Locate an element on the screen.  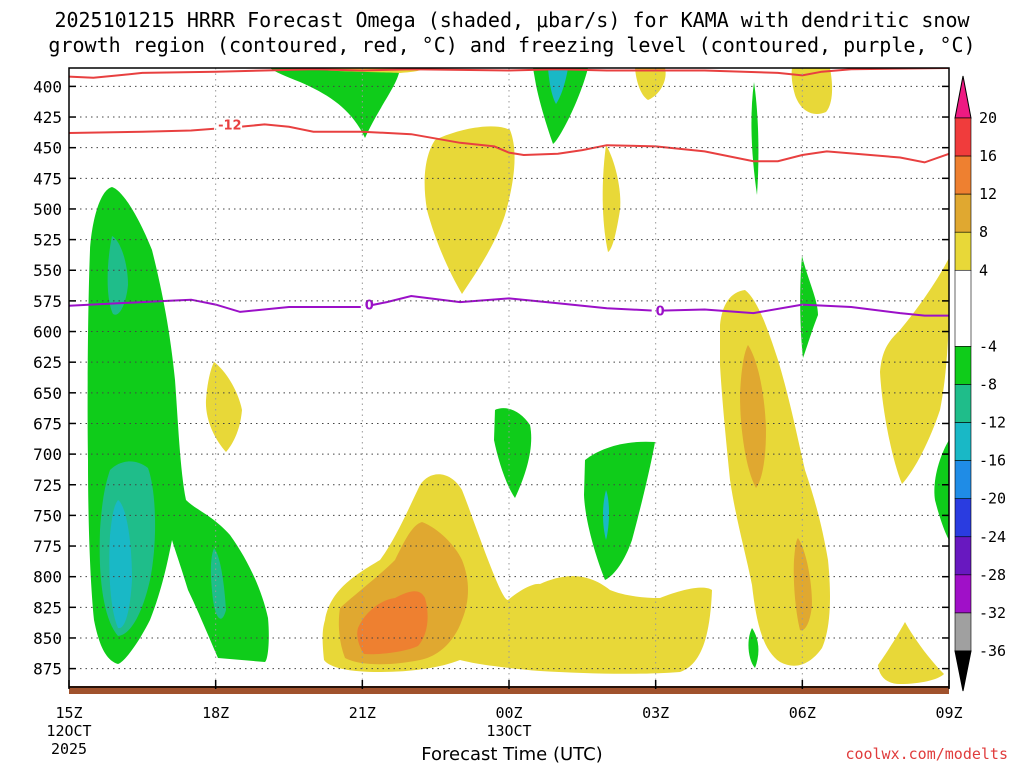
y-tick-label: 875 is located at coordinates (47, 669).